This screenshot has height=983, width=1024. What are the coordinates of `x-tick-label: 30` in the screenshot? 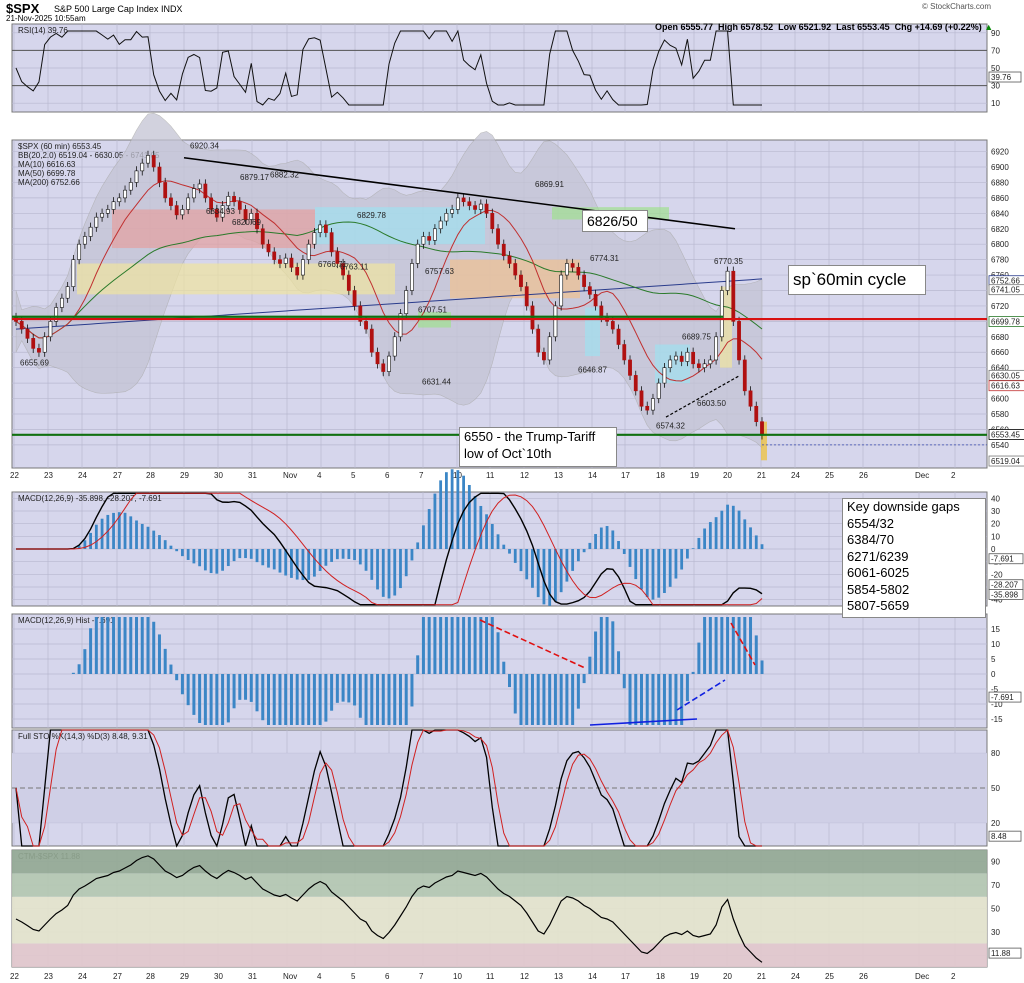 It's located at (218, 976).